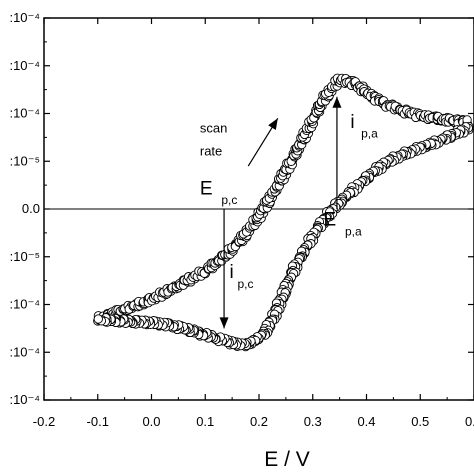 This screenshot has height=474, width=474. Describe the element at coordinates (229, 200) in the screenshot. I see `annotation-epc_sub: p,c` at that location.